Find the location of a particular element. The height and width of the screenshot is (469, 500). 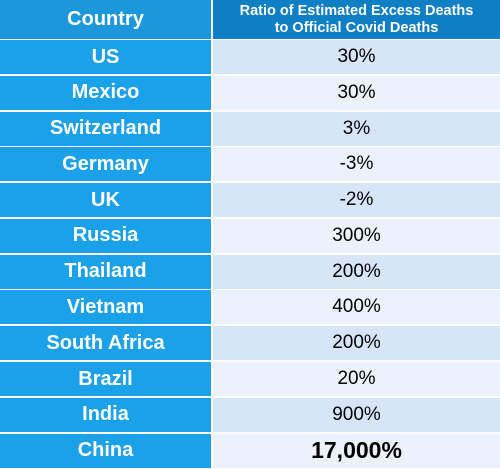

country-cell: Switzerland is located at coordinates (105, 128).